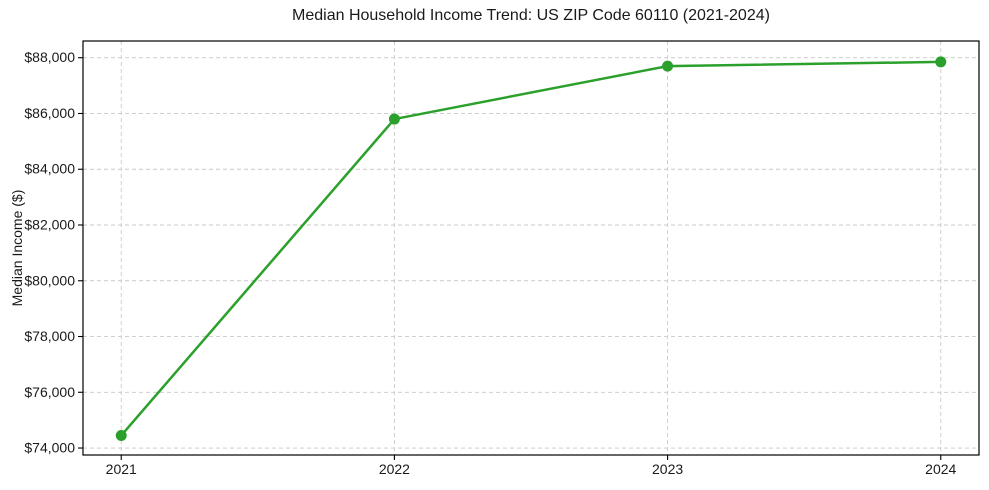 The width and height of the screenshot is (989, 490). I want to click on x-tick-label: 2022, so click(394, 469).